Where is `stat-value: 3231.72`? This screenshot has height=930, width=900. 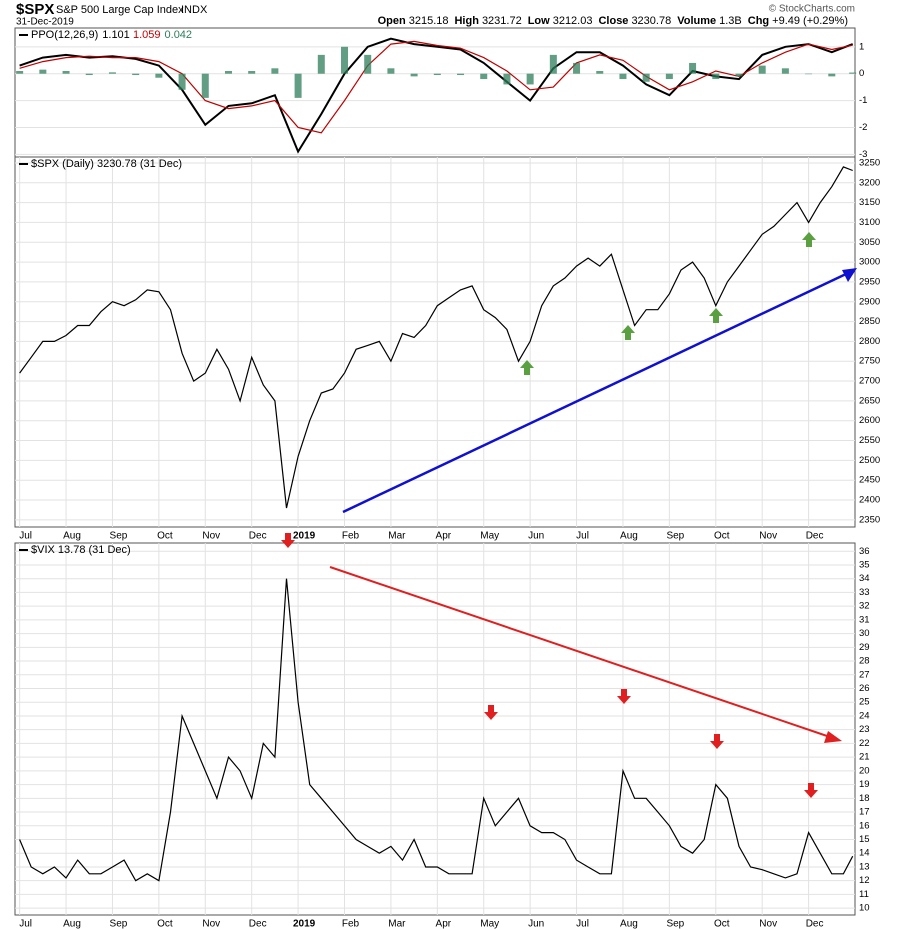
stat-value: 3231.72 is located at coordinates (501, 21).